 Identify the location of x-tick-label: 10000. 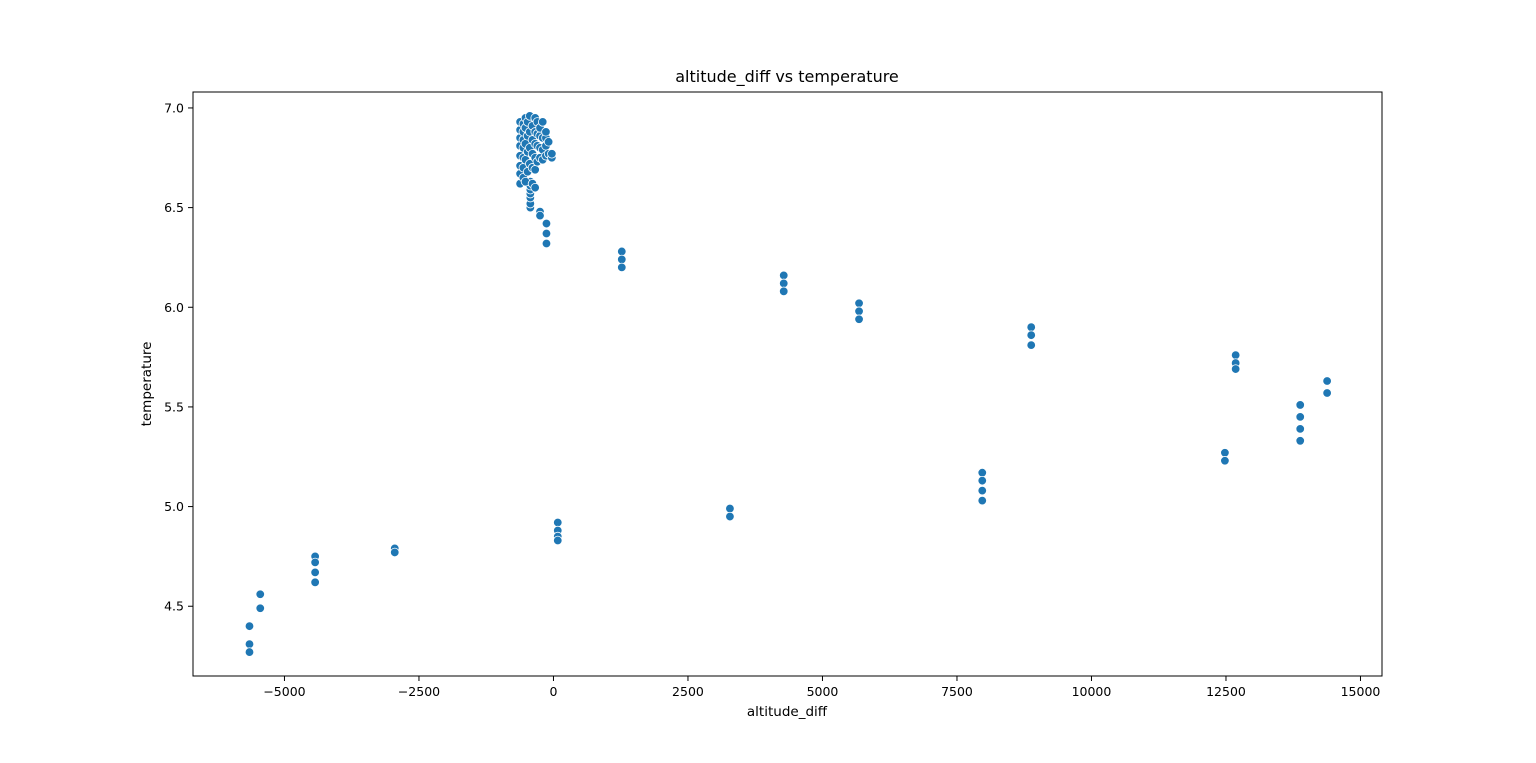
(1092, 691).